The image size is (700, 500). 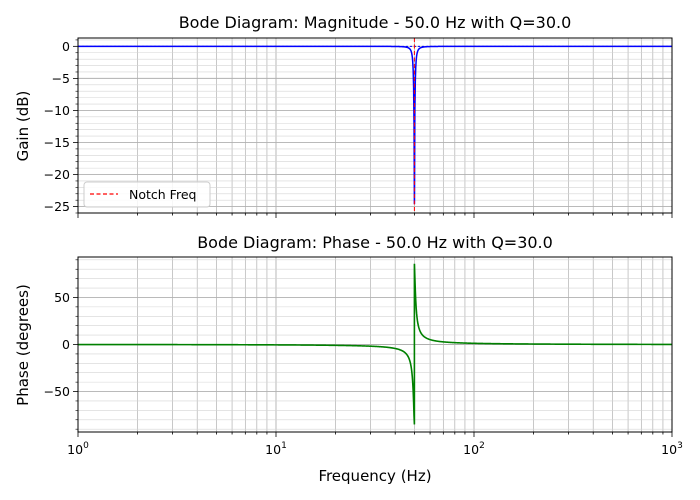 I want to click on x-tick-label: 10³, so click(x=672, y=449).